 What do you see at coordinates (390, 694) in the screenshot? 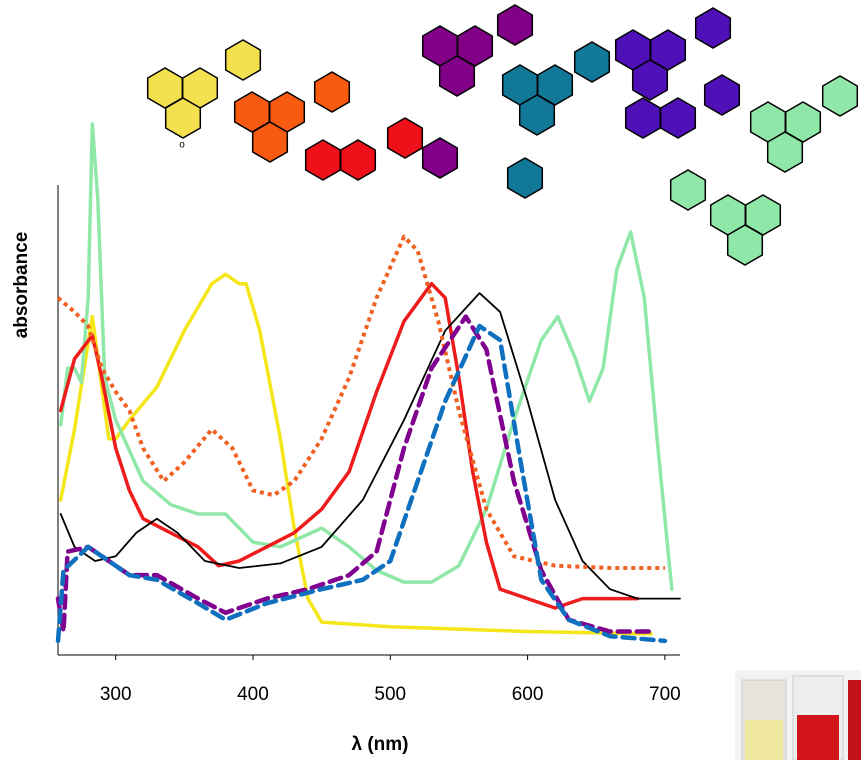
I see `x-tick-label: 500` at bounding box center [390, 694].